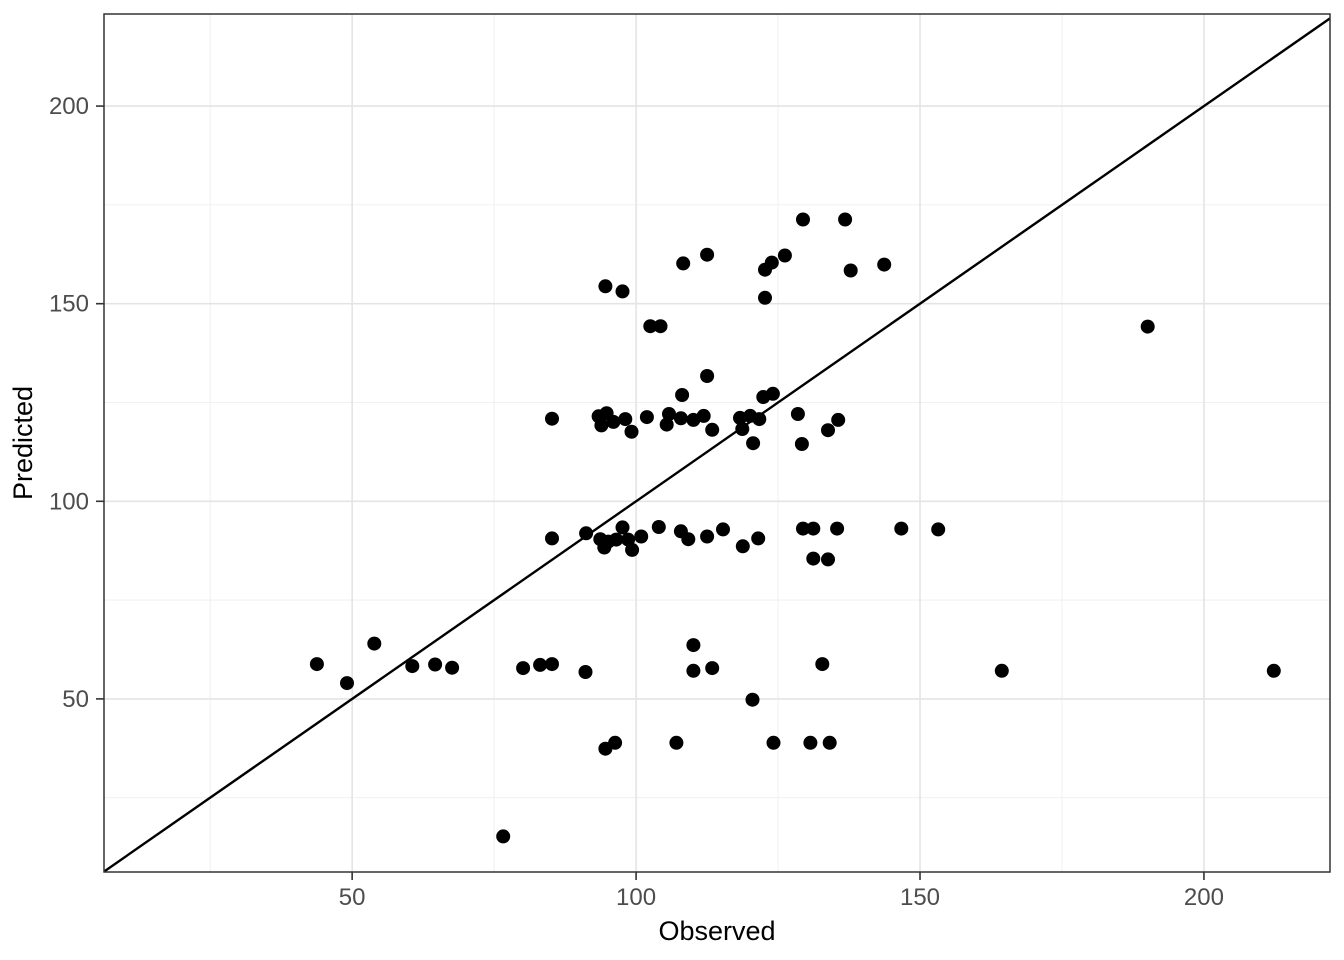 The image size is (1344, 960). Describe the element at coordinates (69, 501) in the screenshot. I see `y-tick-label: 100` at that location.